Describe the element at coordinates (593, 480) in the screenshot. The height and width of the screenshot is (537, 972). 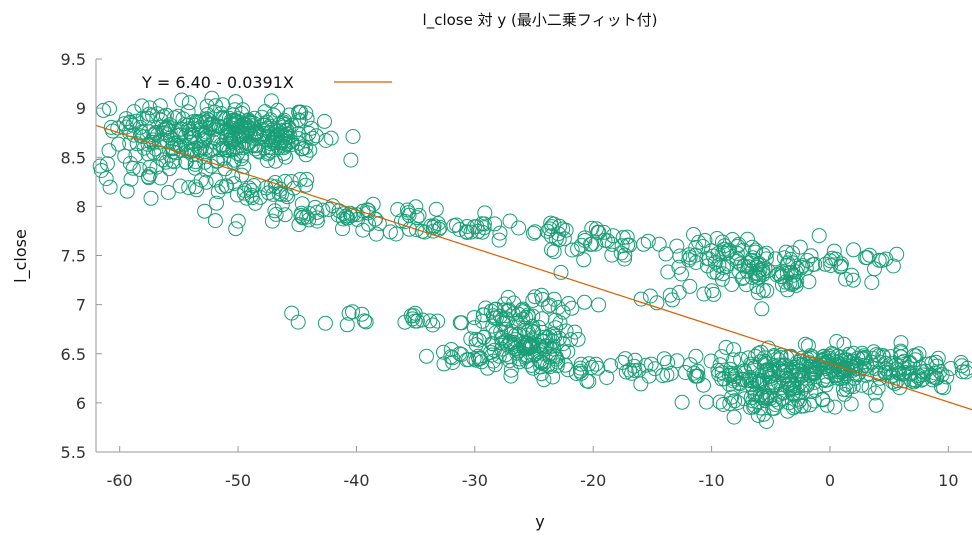
I see `x-tick-label: -20` at that location.